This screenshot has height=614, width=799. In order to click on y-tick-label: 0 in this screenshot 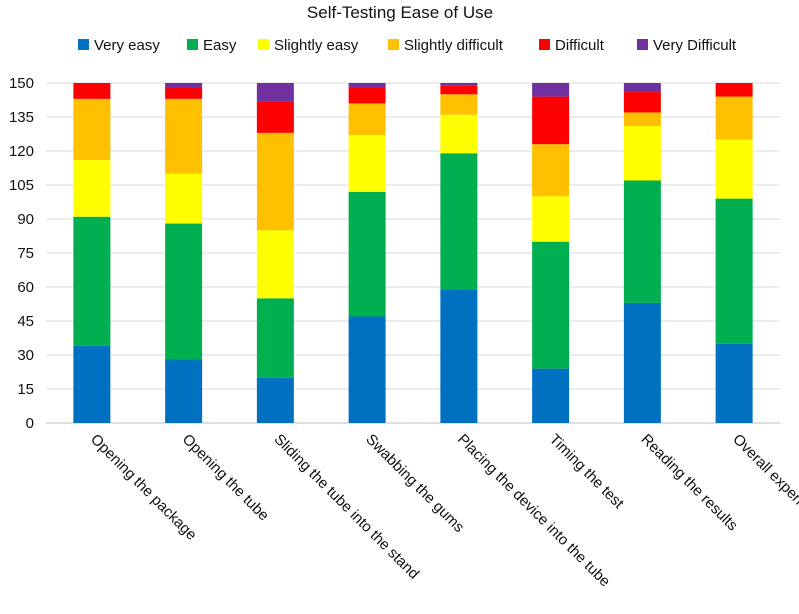, I will do `click(30, 423)`.